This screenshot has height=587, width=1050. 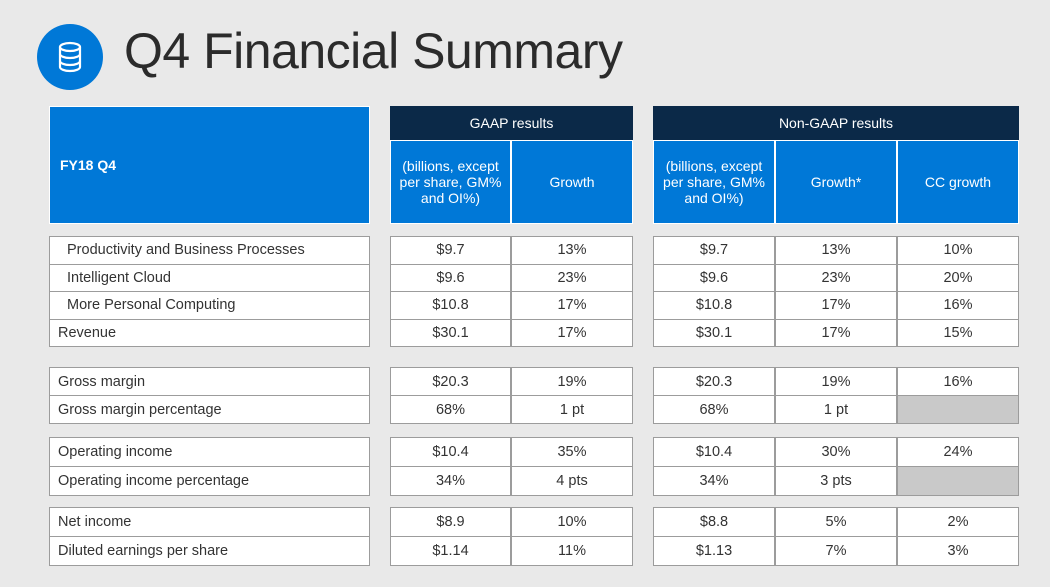 What do you see at coordinates (209, 250) in the screenshot?
I see `row-label: Productivity and Business Processes` at bounding box center [209, 250].